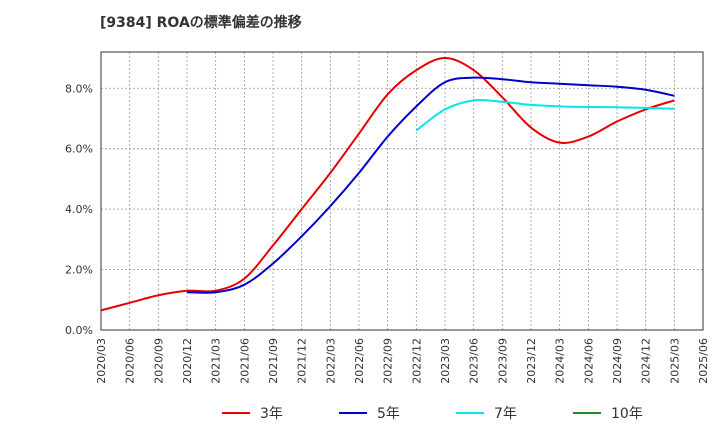 This screenshot has height=440, width=720. What do you see at coordinates (201, 23) in the screenshot?
I see `chart-title: [9384] ROAの標準偏差の推移` at bounding box center [201, 23].